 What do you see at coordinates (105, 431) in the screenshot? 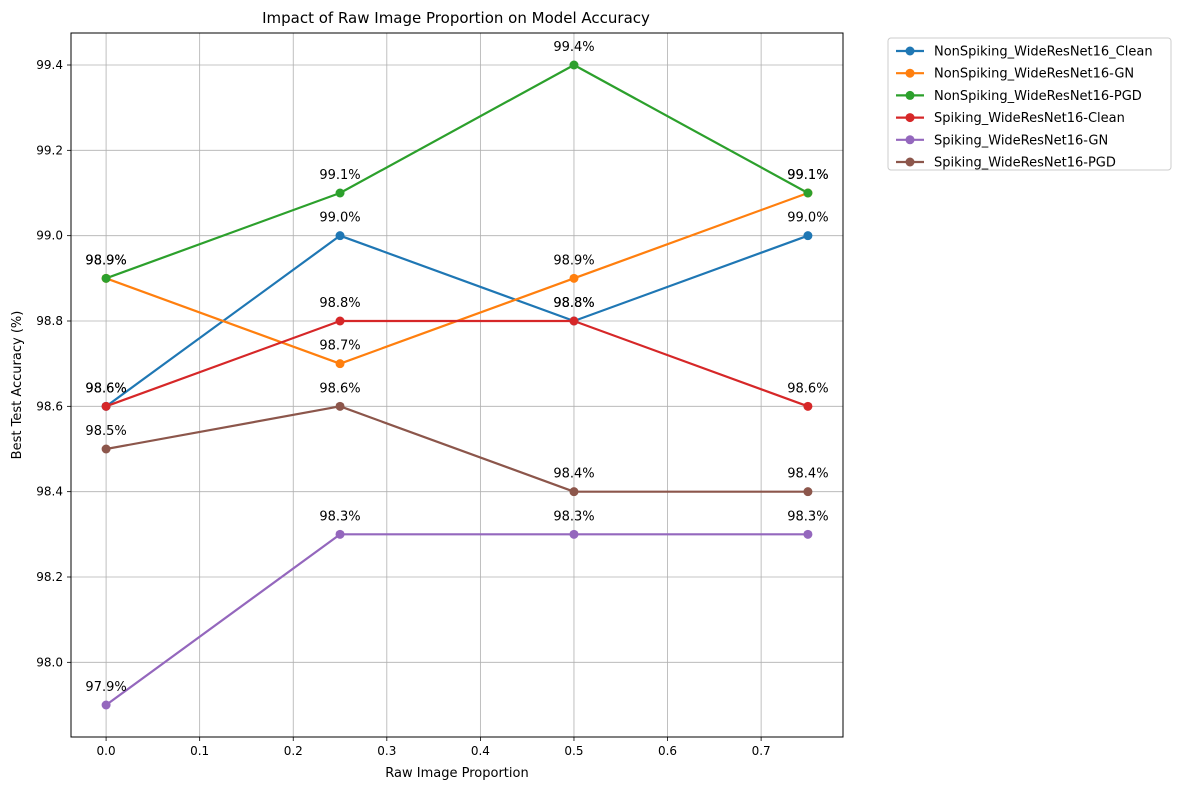
I see `data-label-5-0: 98.5%` at bounding box center [105, 431].